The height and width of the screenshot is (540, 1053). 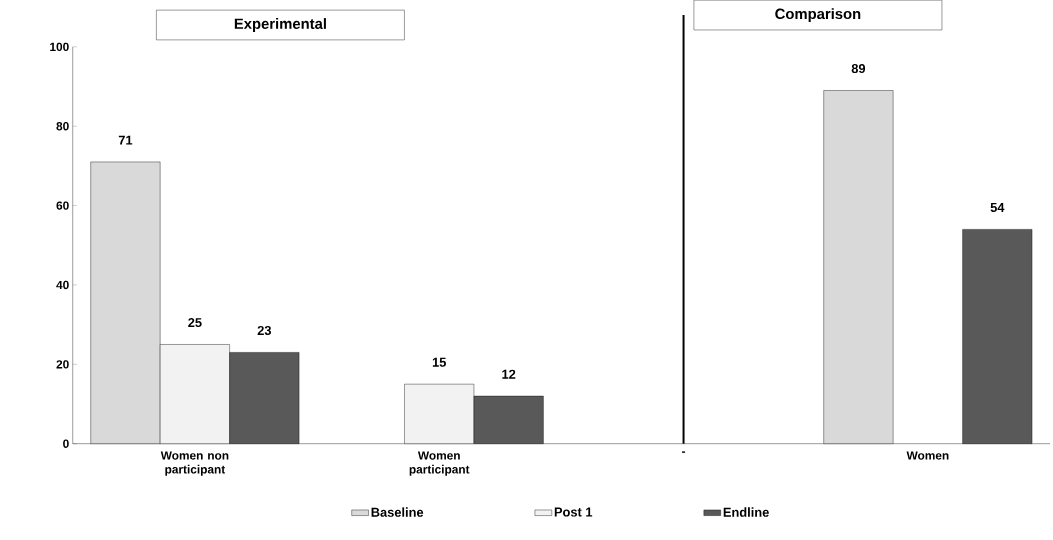 I want to click on data-label: 15, so click(x=439, y=362).